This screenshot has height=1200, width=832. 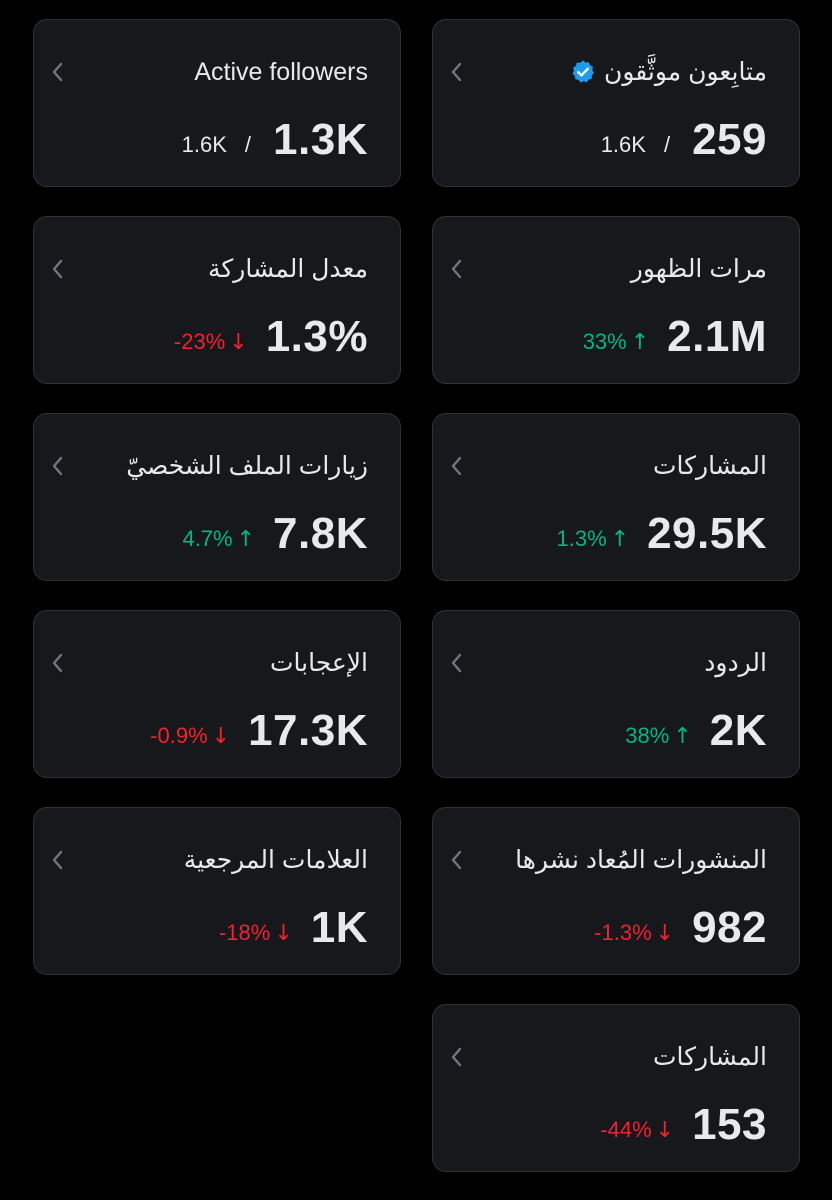 I want to click on change-indicator: 38% ↑, so click(x=658, y=736).